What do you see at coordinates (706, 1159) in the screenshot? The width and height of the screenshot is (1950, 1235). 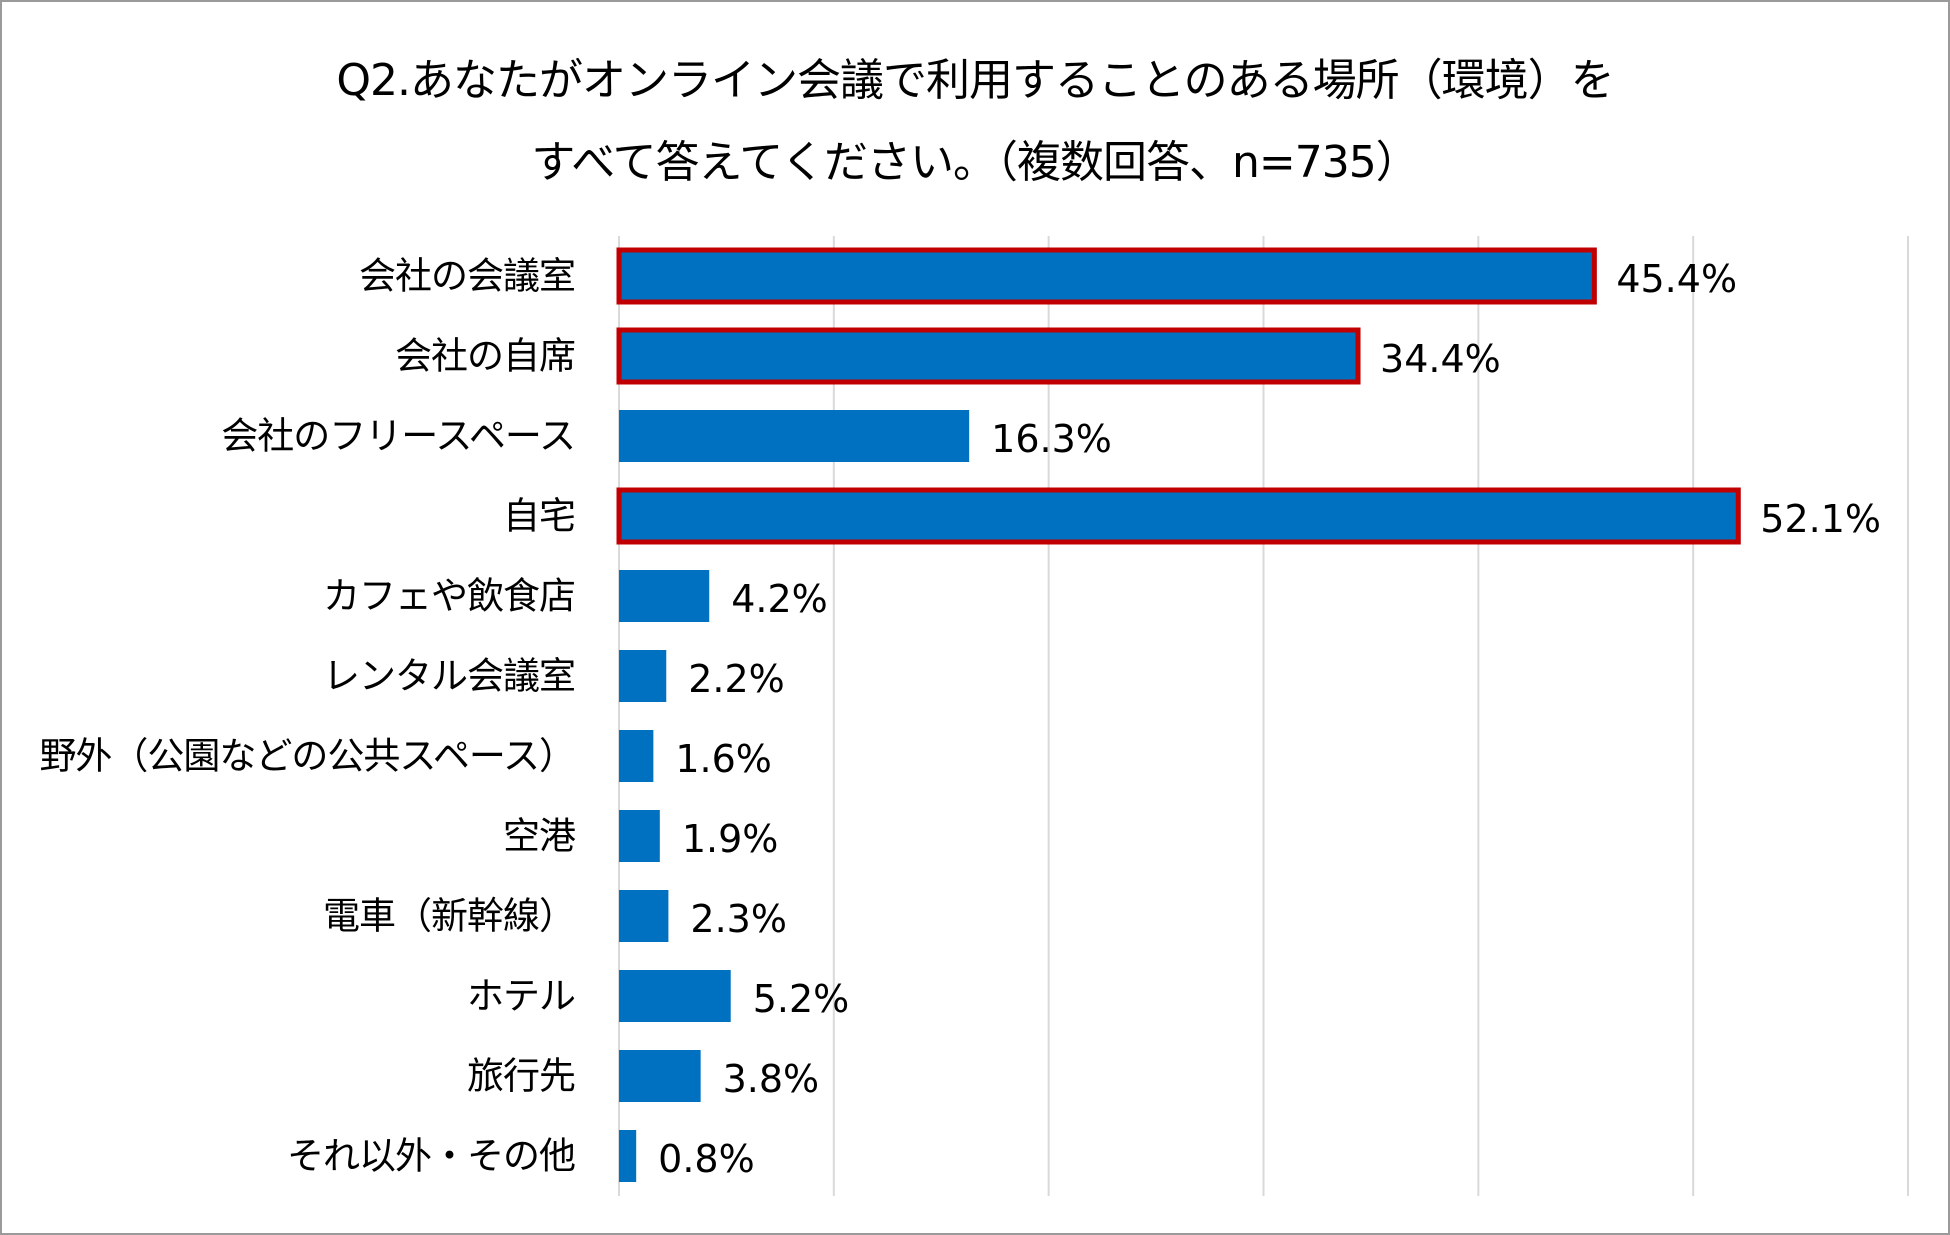 I see `value-label-11: 0.8%` at bounding box center [706, 1159].